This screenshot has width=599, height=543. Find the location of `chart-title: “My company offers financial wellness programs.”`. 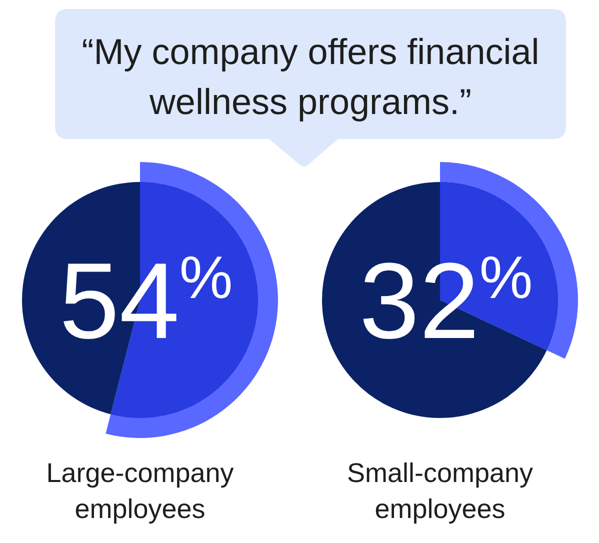

chart-title: “My company offers financial wellness programs.” is located at coordinates (310, 77).